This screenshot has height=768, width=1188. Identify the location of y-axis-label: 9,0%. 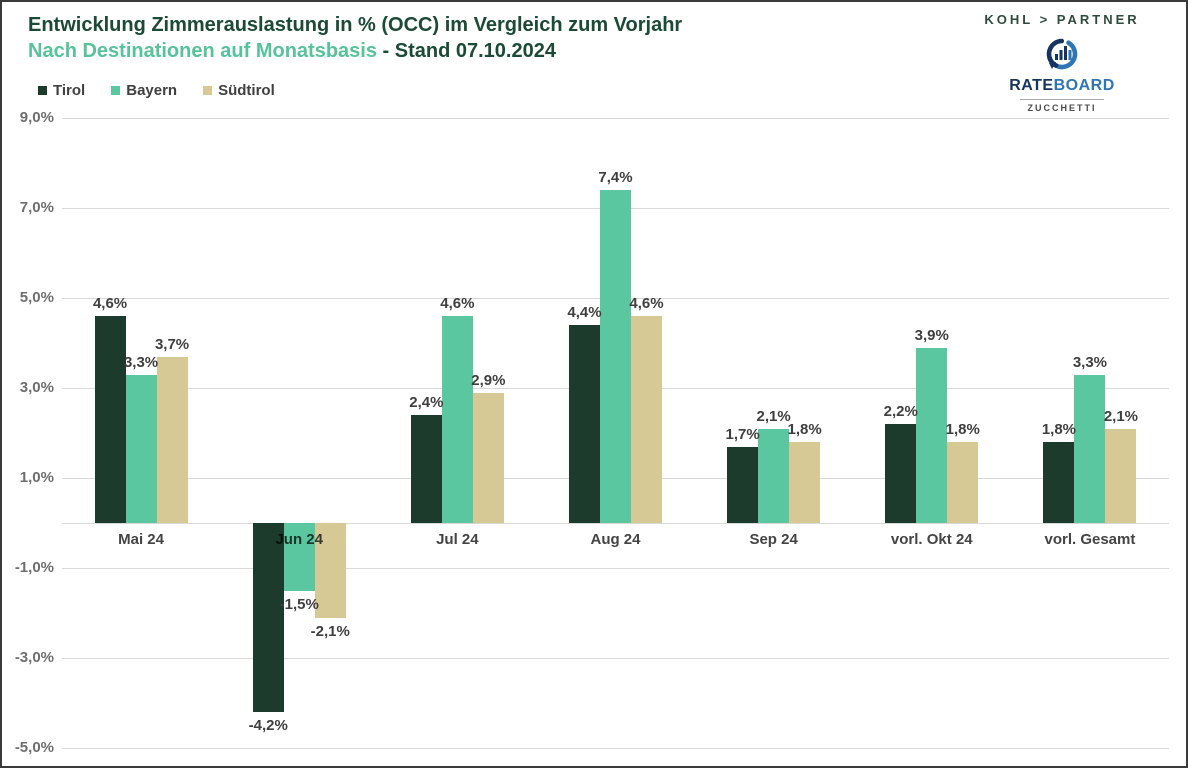
(36, 117).